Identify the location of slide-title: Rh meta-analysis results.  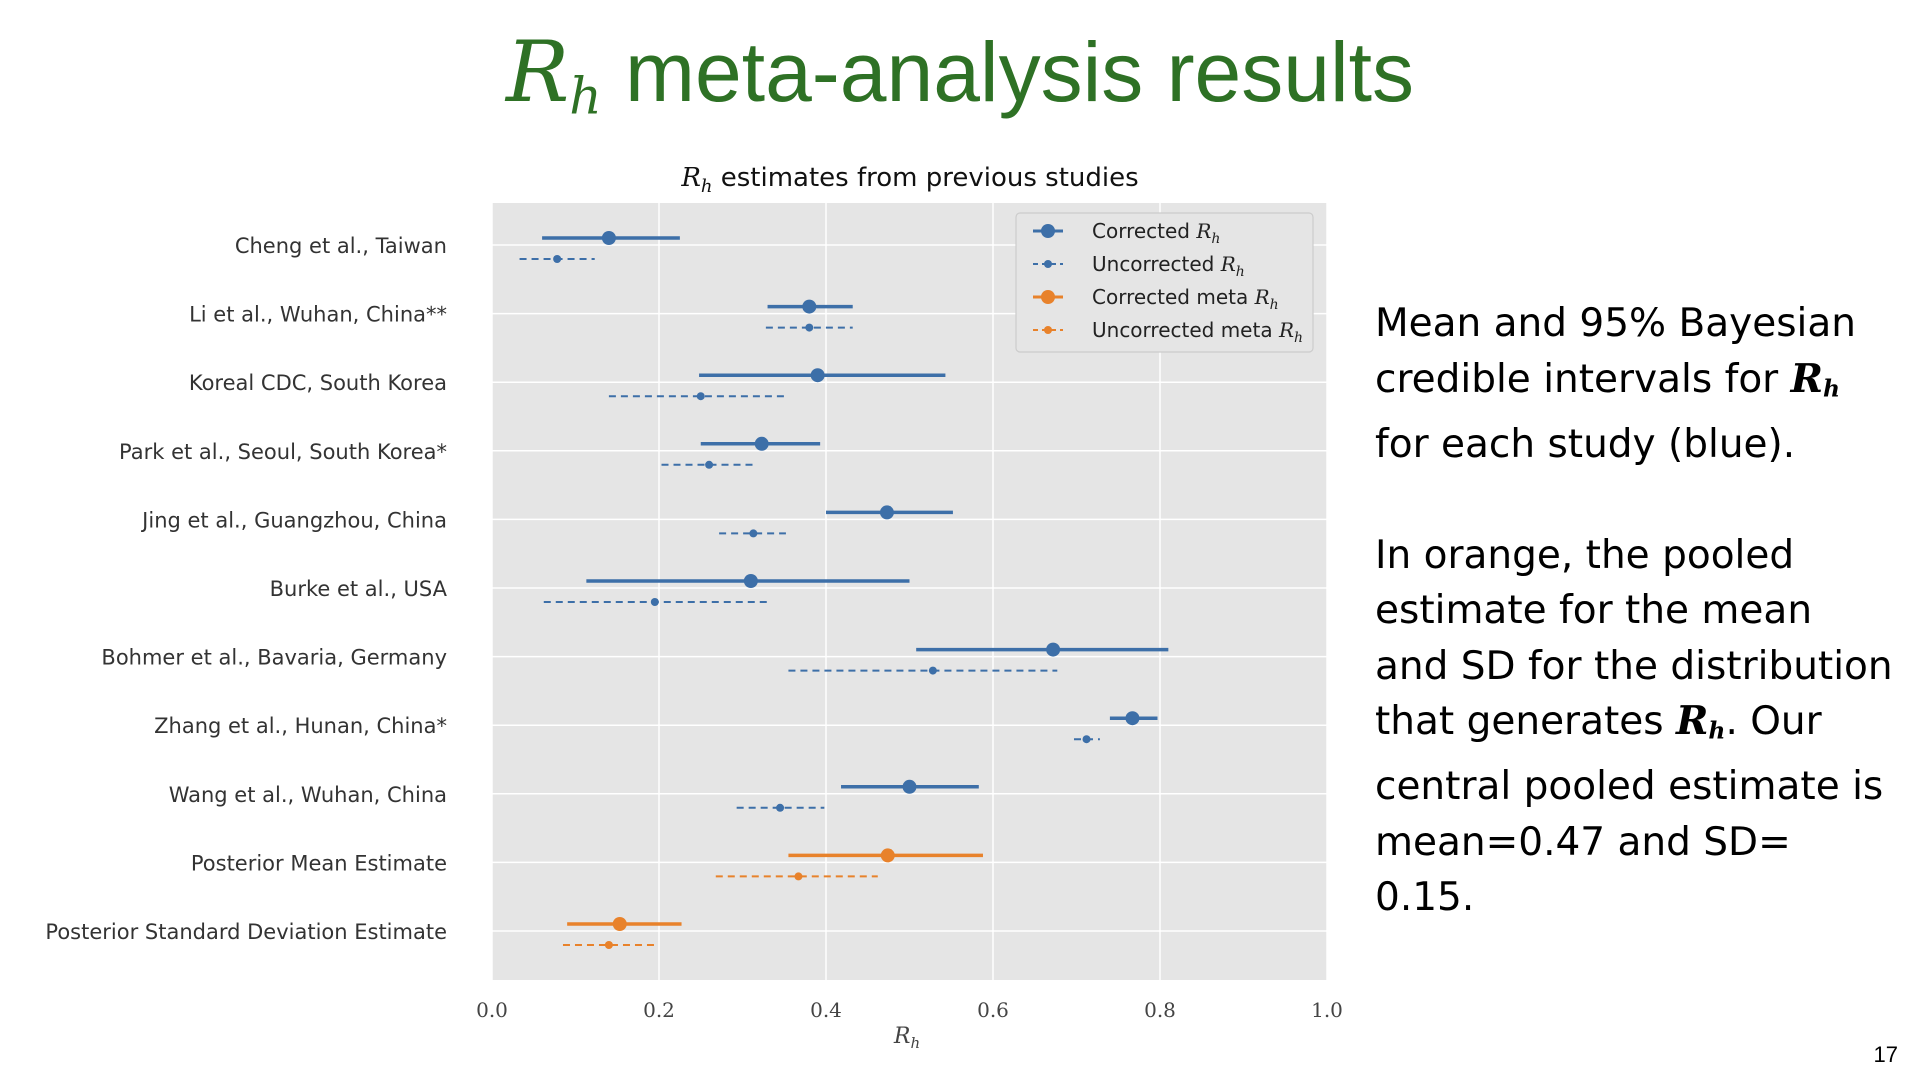
(960, 76).